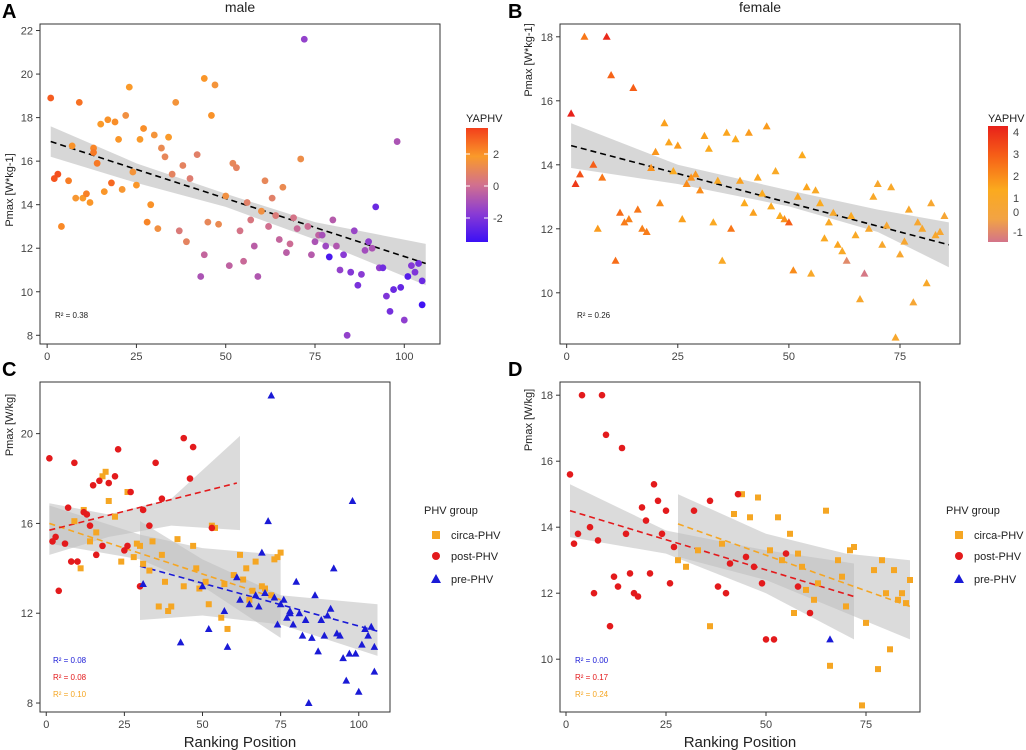 The height and width of the screenshot is (750, 1026). Describe the element at coordinates (1016, 199) in the screenshot. I see `colorbar-tick: 1` at that location.